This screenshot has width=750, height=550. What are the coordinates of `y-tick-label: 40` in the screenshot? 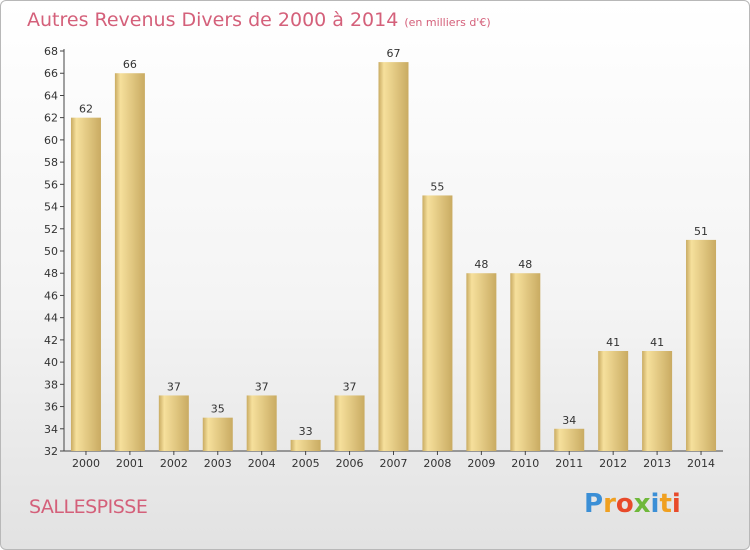 It's located at (51, 362).